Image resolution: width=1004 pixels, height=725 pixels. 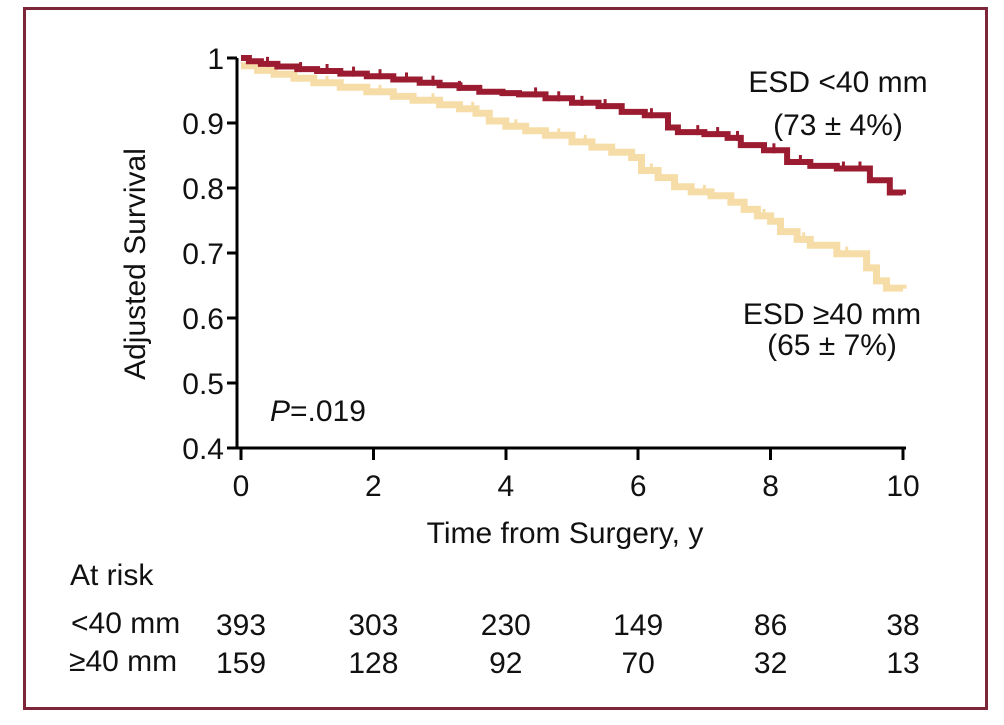 What do you see at coordinates (770, 663) in the screenshot?
I see `at-risk-count: 32` at bounding box center [770, 663].